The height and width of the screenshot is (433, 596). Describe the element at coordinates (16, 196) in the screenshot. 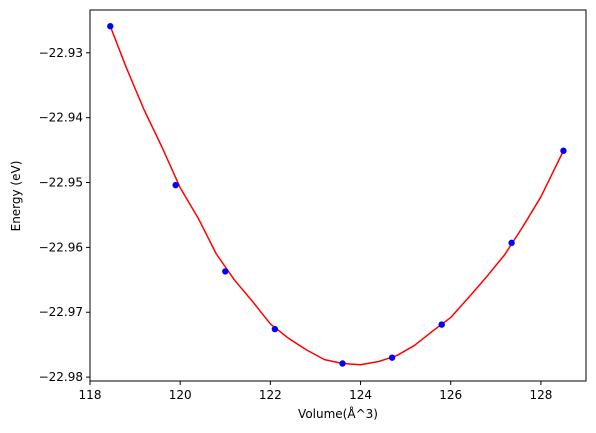

I see `y-axis-label: Energy (eV)` at that location.